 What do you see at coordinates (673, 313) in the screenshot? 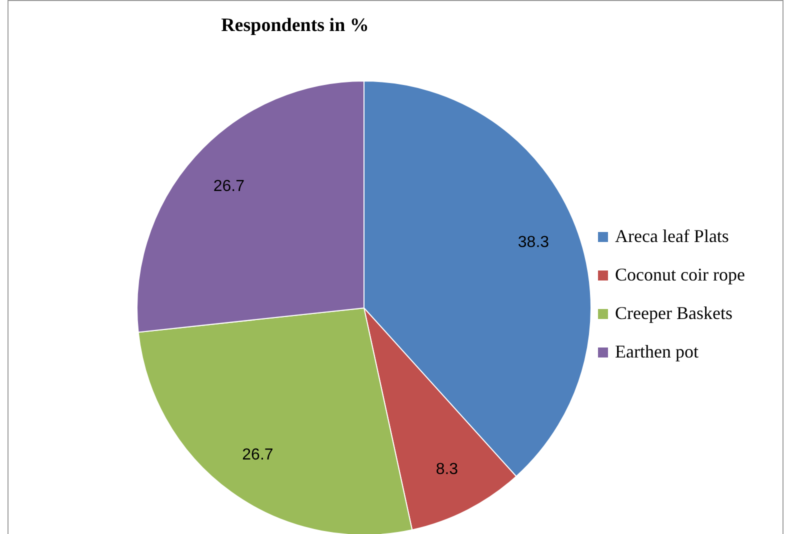
I see `legend-label: Creeper Baskets` at bounding box center [673, 313].